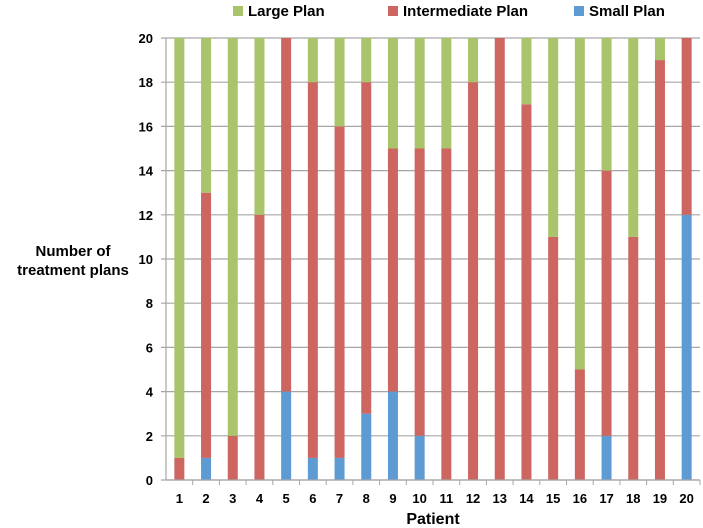 This screenshot has width=703, height=528. Describe the element at coordinates (392, 498) in the screenshot. I see `x-tick-label: 9` at that location.